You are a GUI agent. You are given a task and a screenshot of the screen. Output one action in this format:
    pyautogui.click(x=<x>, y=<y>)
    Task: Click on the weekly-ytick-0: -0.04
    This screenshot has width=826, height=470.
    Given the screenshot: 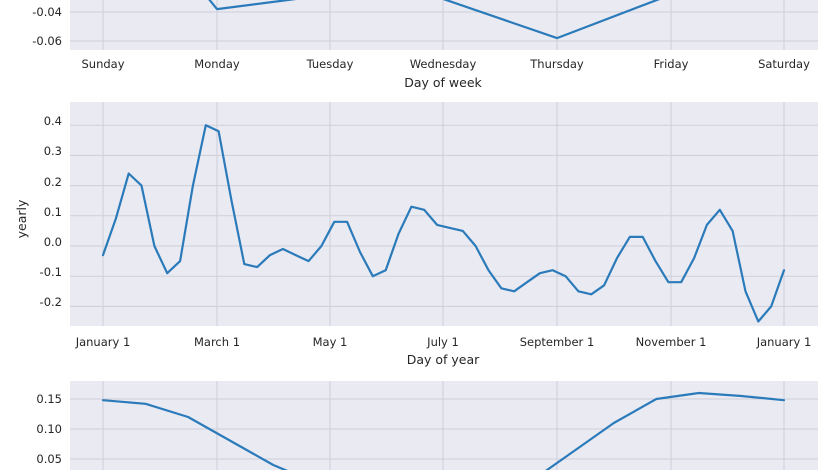 What is the action you would take?
    pyautogui.click(x=47, y=12)
    